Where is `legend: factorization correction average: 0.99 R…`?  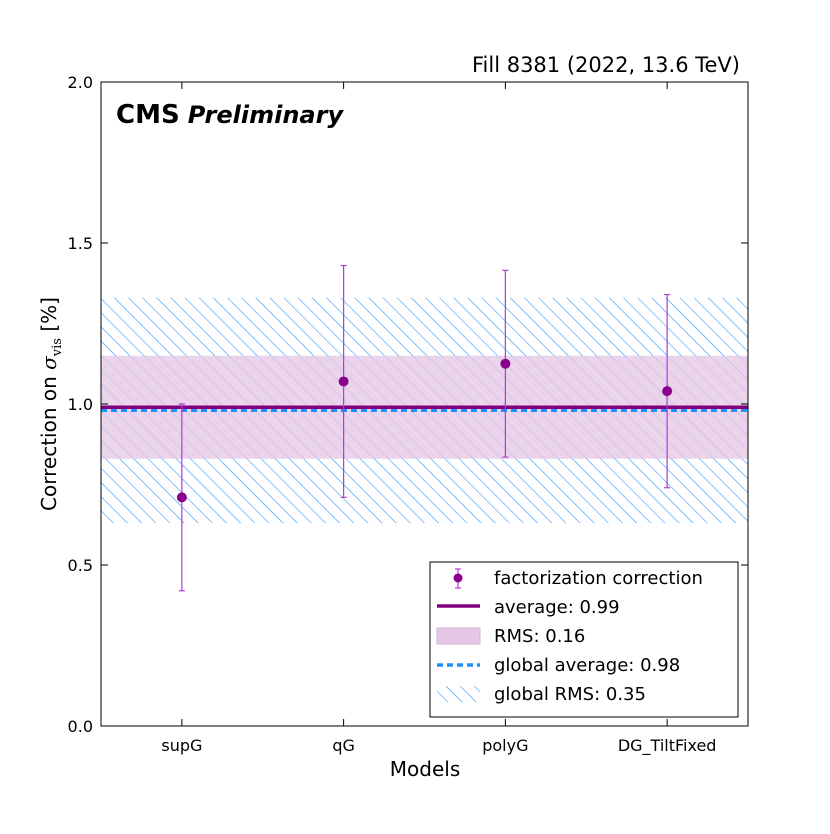 legend: factorization correction average: 0.99 R… is located at coordinates (584, 639).